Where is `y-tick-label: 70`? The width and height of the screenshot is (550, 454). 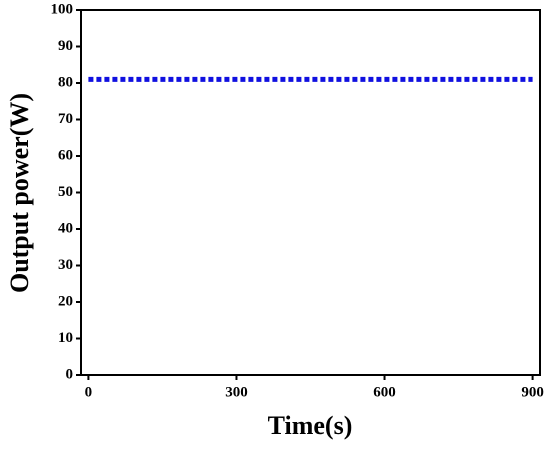 y-tick-label: 70 is located at coordinates (65, 119).